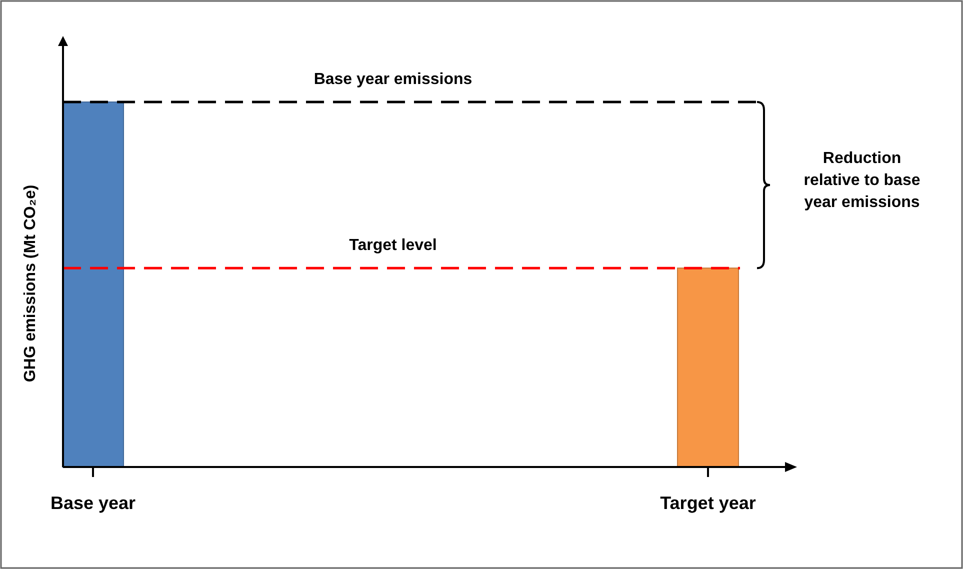 The image size is (963, 569). What do you see at coordinates (393, 79) in the screenshot?
I see `ref-line-label: Base year emissions` at bounding box center [393, 79].